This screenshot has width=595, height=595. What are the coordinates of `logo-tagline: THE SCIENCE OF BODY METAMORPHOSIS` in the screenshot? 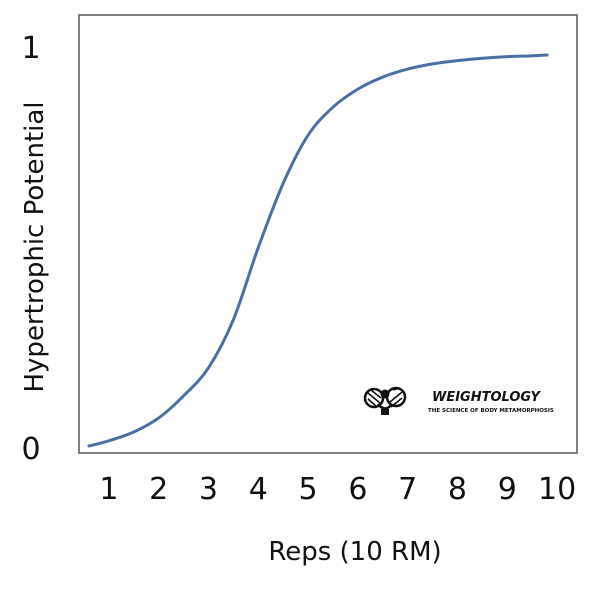 It's located at (491, 411).